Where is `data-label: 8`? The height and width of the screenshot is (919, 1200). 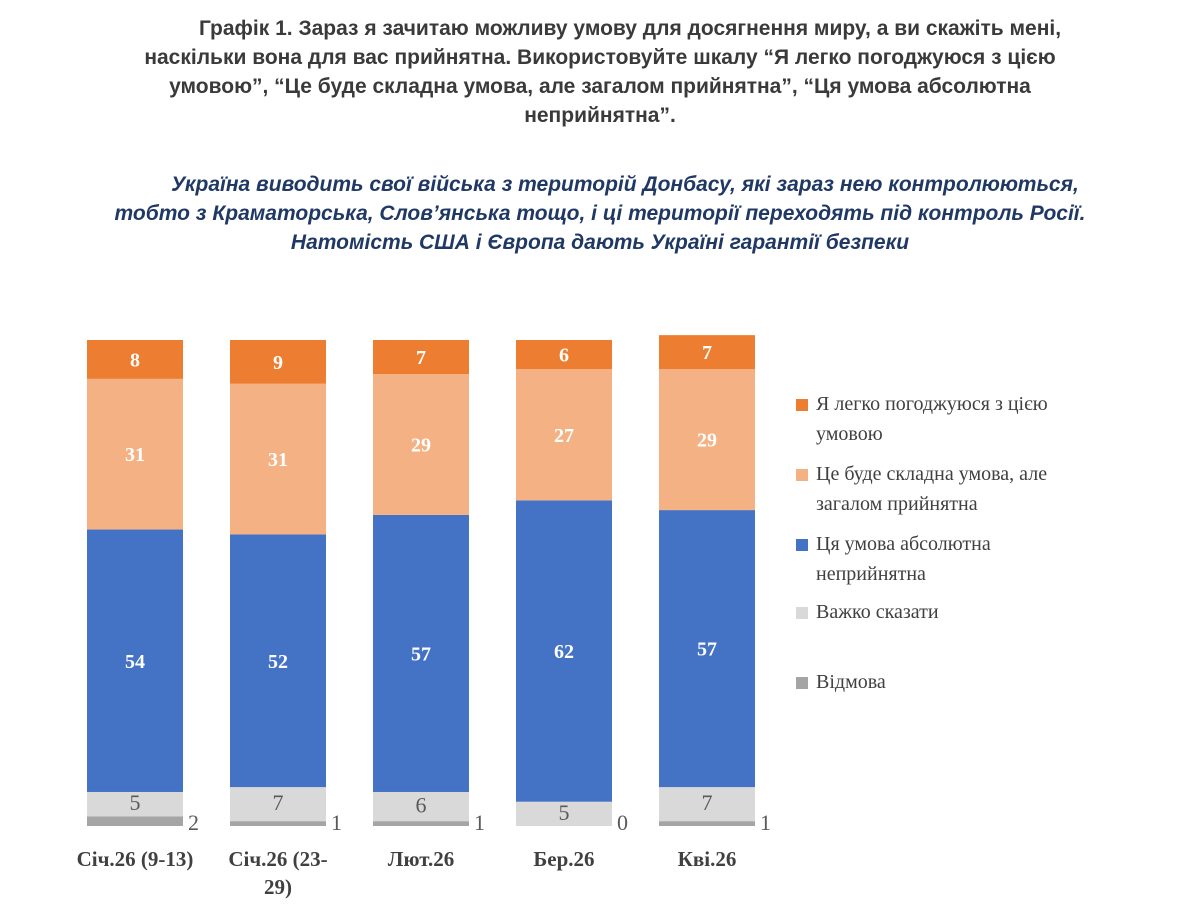 data-label: 8 is located at coordinates (135, 360).